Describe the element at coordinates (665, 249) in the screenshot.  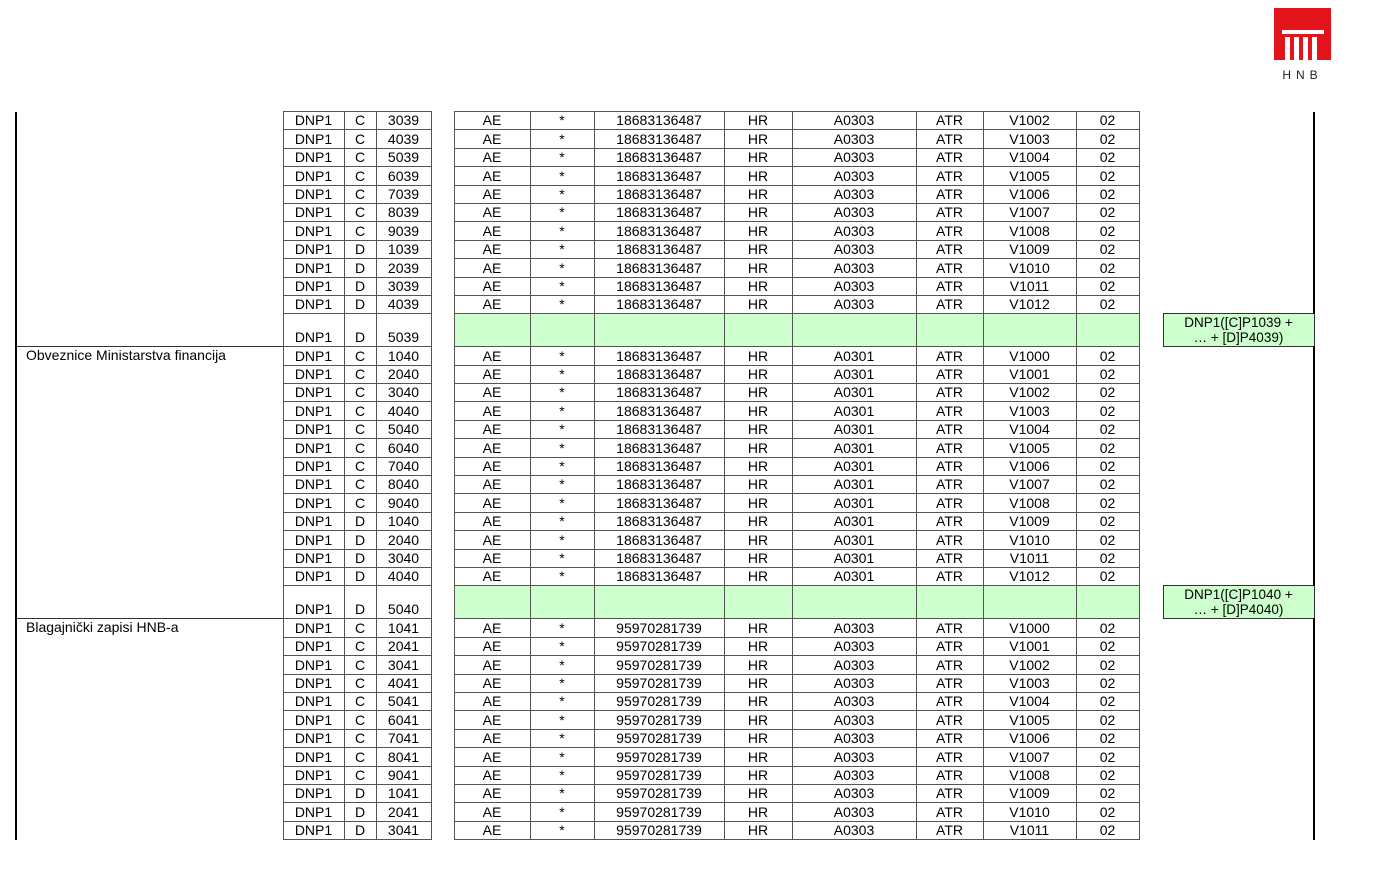
I see `table-row: DNP1 D 1039 AE * 18683136487 HR A0303 ATR V1009 02` at that location.